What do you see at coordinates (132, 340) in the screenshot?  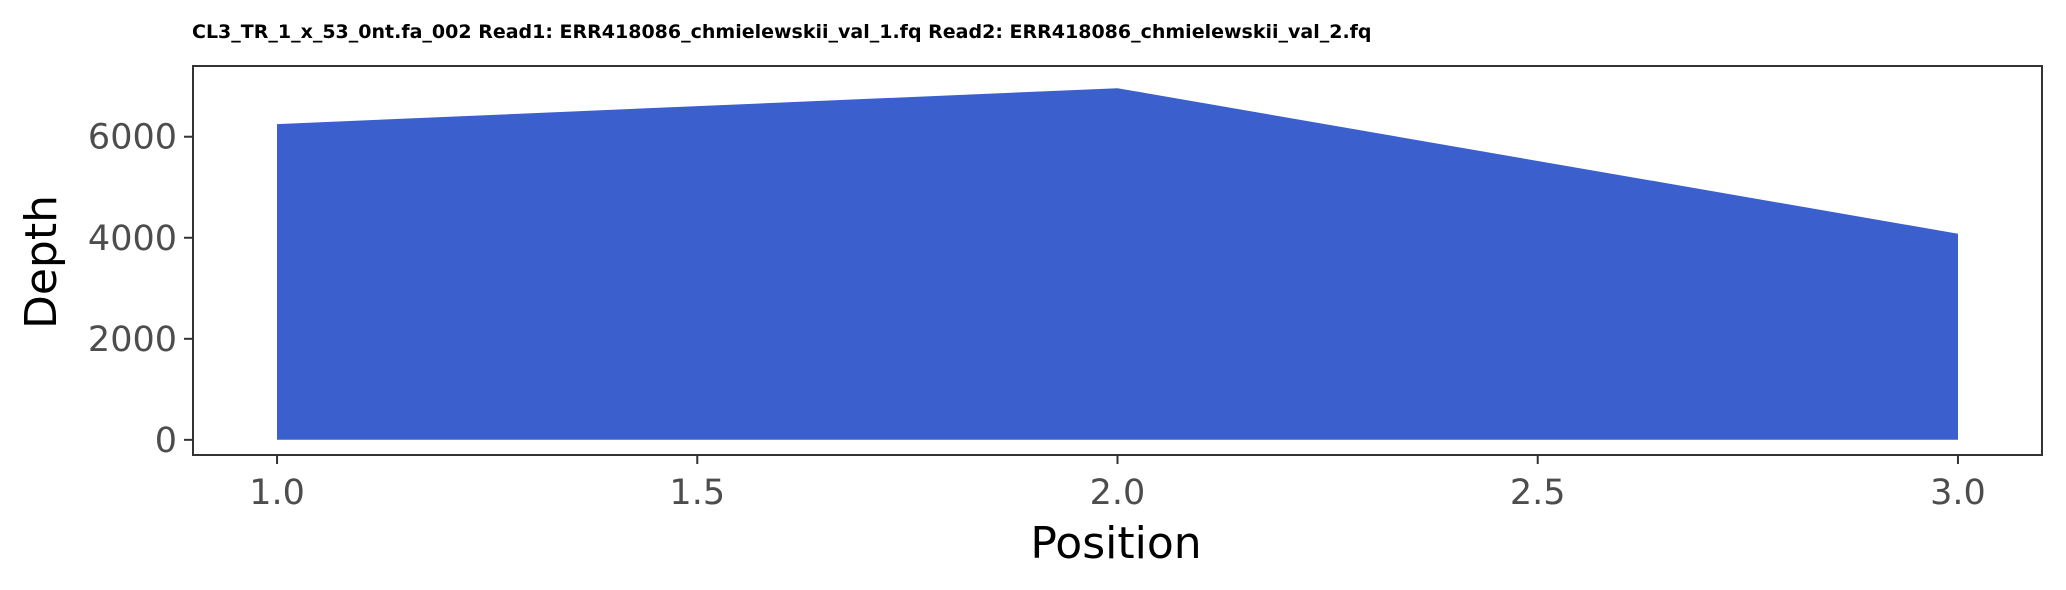 I see `y-tick-label: 2000` at bounding box center [132, 340].